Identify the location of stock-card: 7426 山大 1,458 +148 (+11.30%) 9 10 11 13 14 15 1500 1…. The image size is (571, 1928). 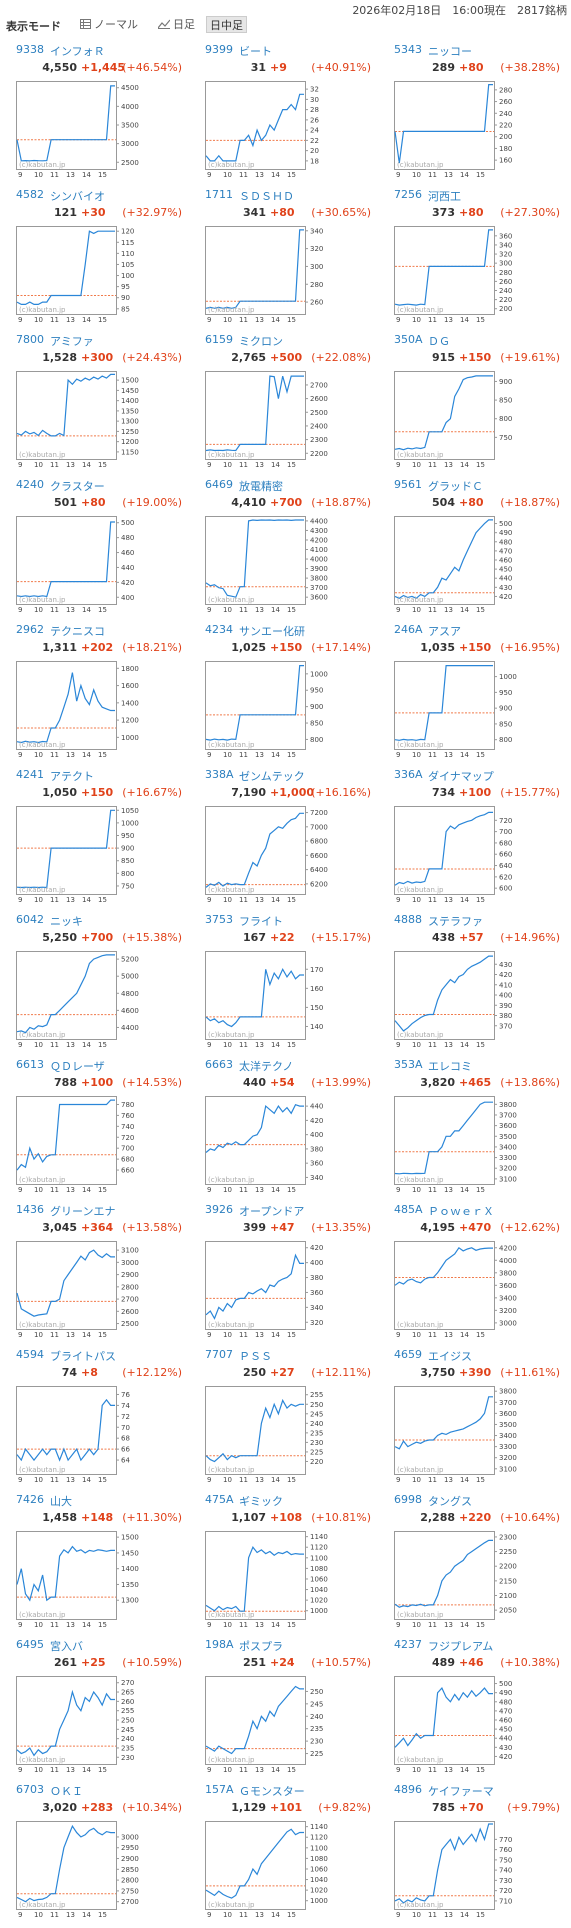
(94, 1561).